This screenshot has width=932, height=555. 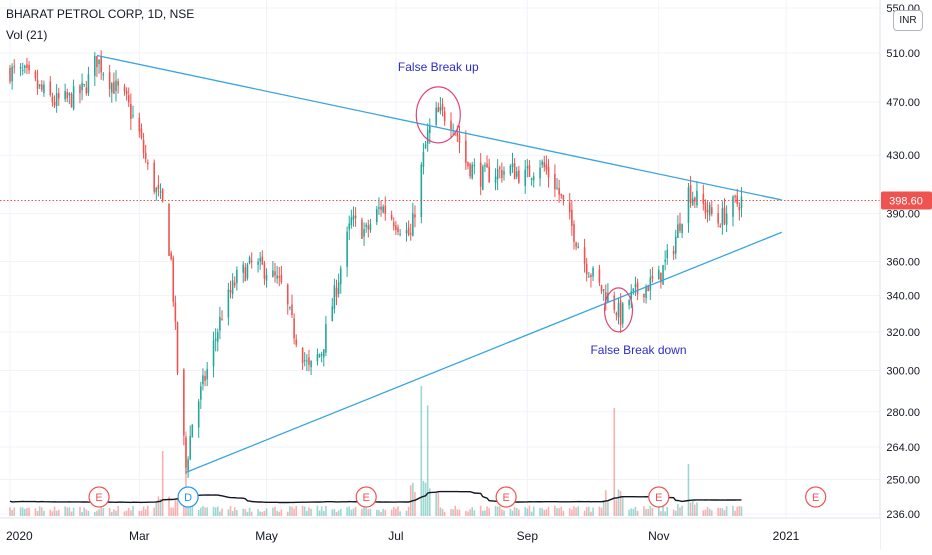 What do you see at coordinates (908, 20) in the screenshot?
I see `currency-badge: INR` at bounding box center [908, 20].